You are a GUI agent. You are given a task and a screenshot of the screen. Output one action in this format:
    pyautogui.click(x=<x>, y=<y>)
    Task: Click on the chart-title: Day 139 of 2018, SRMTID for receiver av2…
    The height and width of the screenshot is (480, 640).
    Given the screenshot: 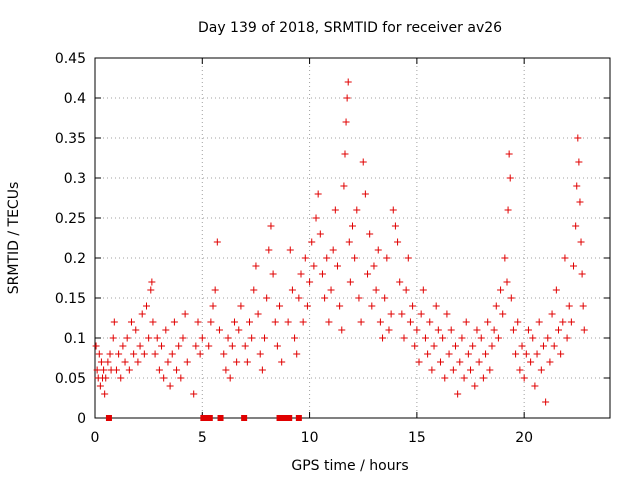 What is the action you would take?
    pyautogui.click(x=350, y=28)
    